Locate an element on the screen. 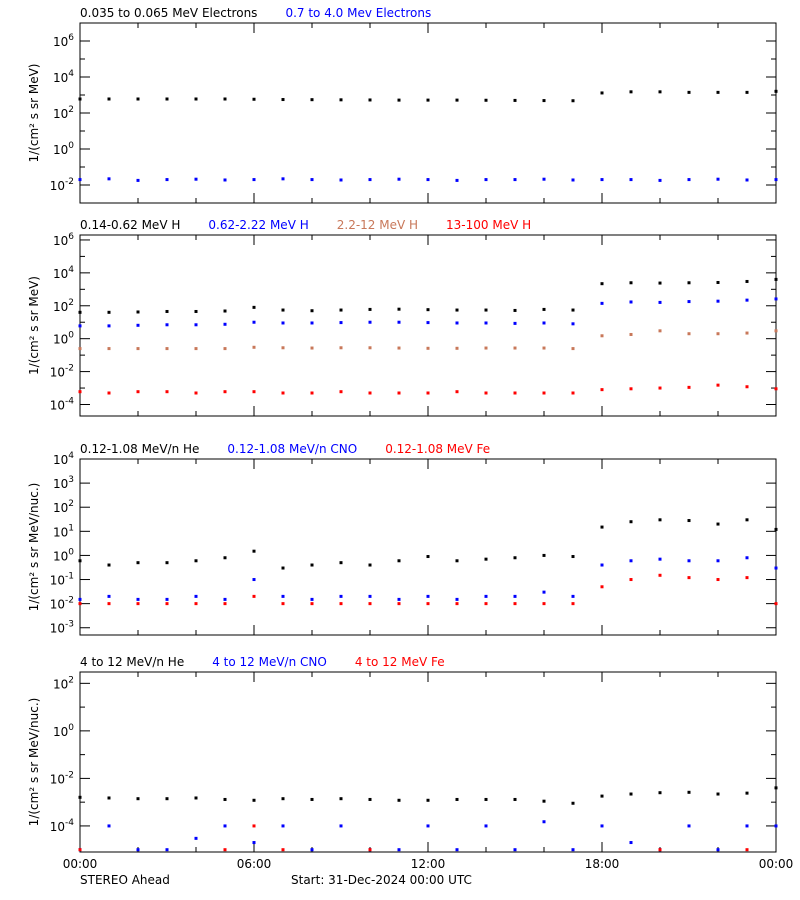 The image size is (800, 900). y-tick-label: 10¹ is located at coordinates (63, 531).